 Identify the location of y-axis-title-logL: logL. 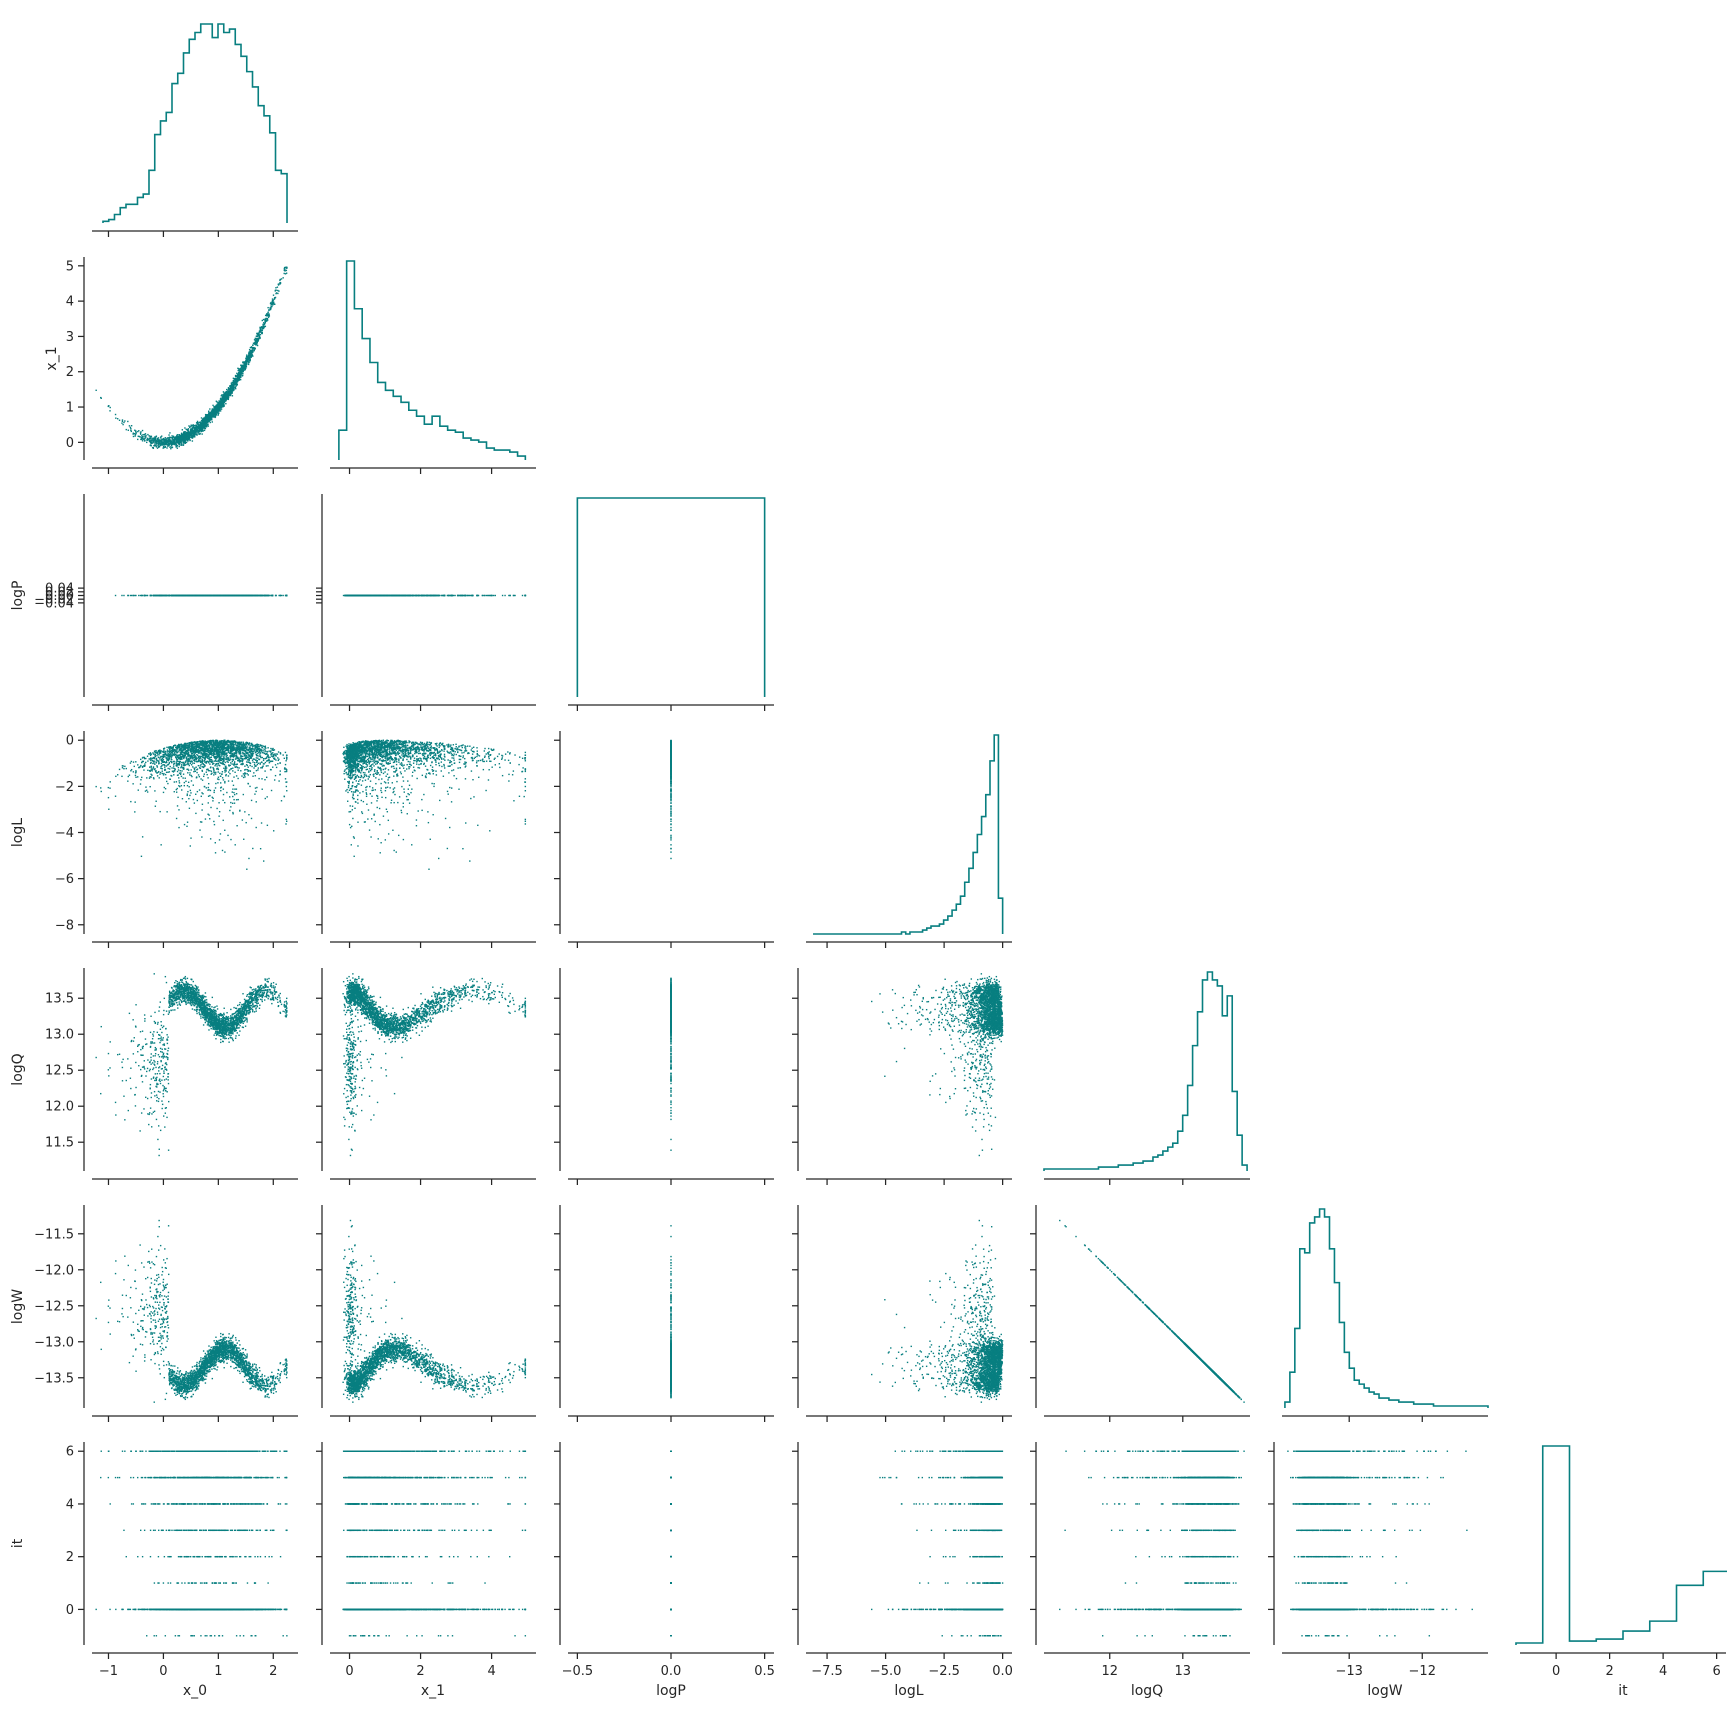
(18, 832).